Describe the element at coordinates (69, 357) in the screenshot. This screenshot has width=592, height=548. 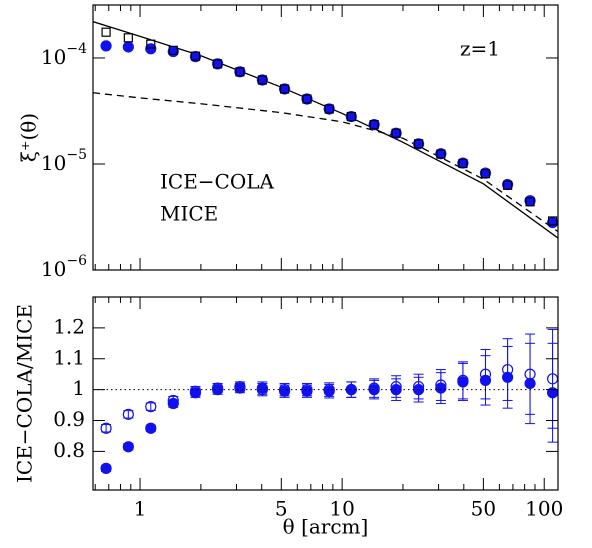
I see `y-tick-label: 1.1` at that location.